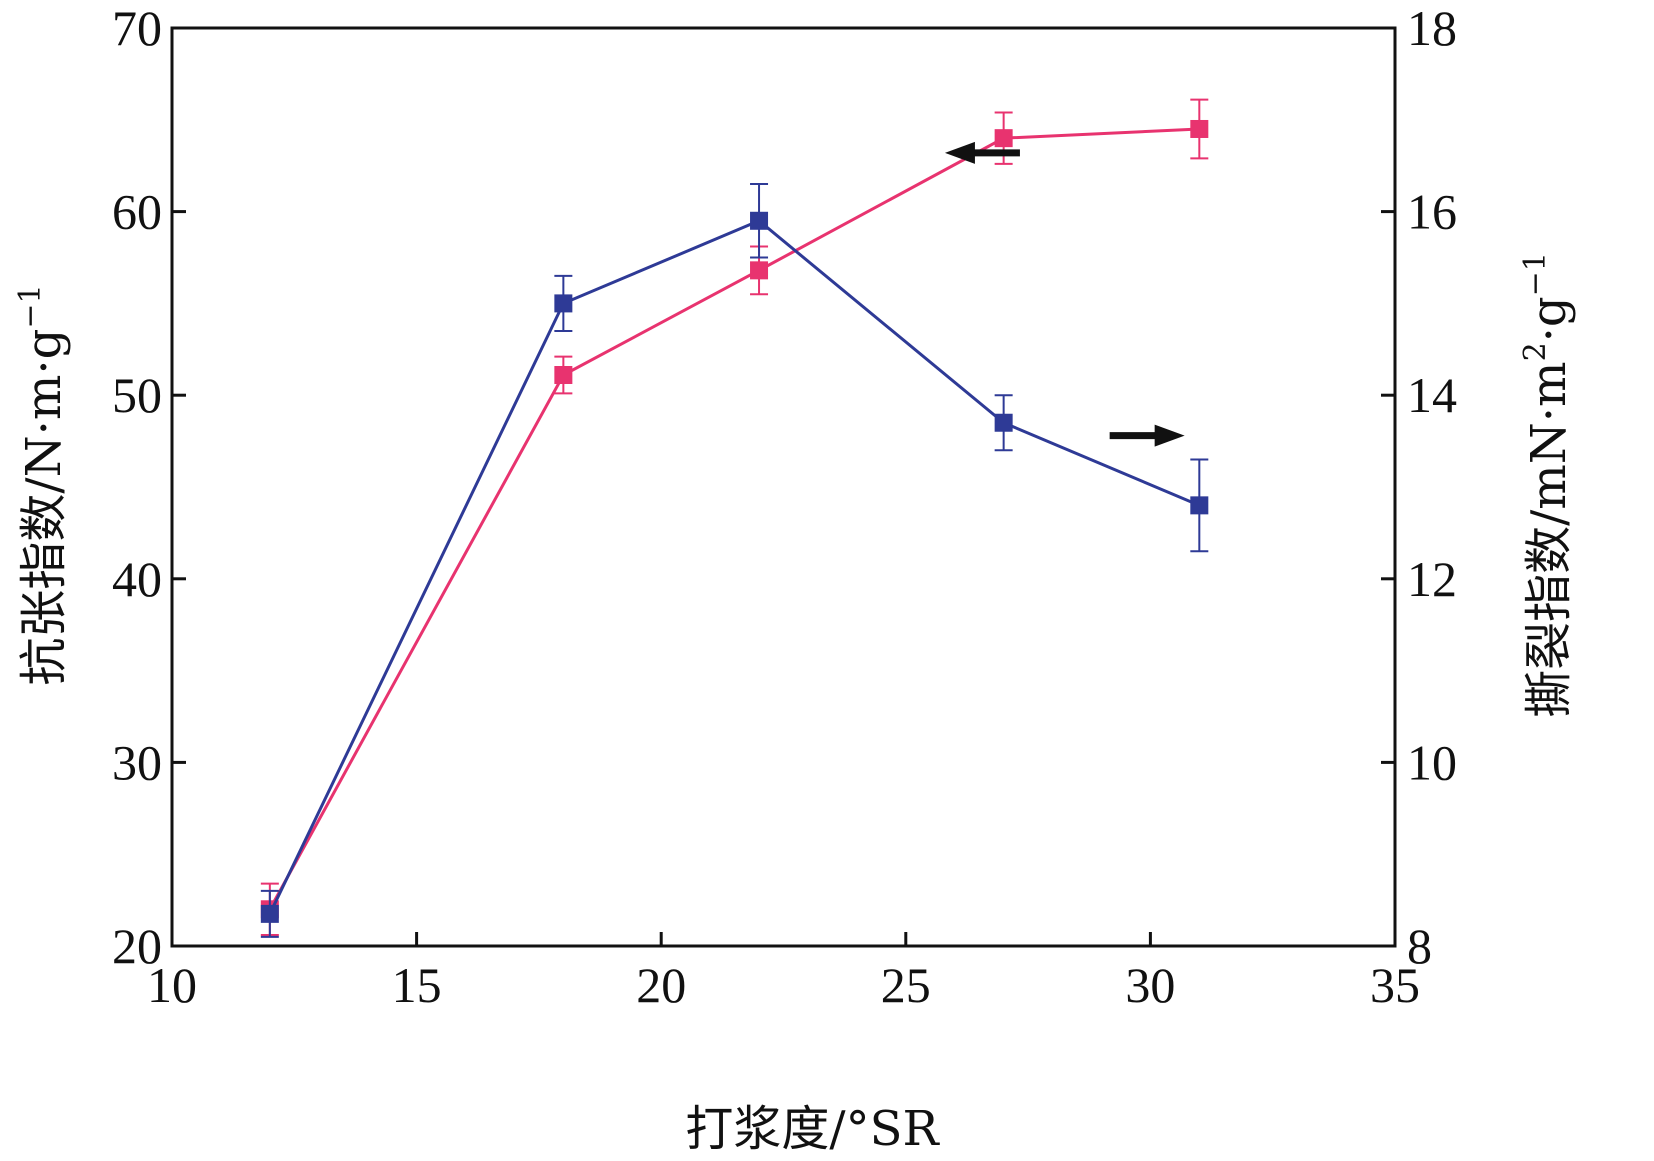 This screenshot has width=1654, height=1161. I want to click on left-arrow-icon, so click(982, 152).